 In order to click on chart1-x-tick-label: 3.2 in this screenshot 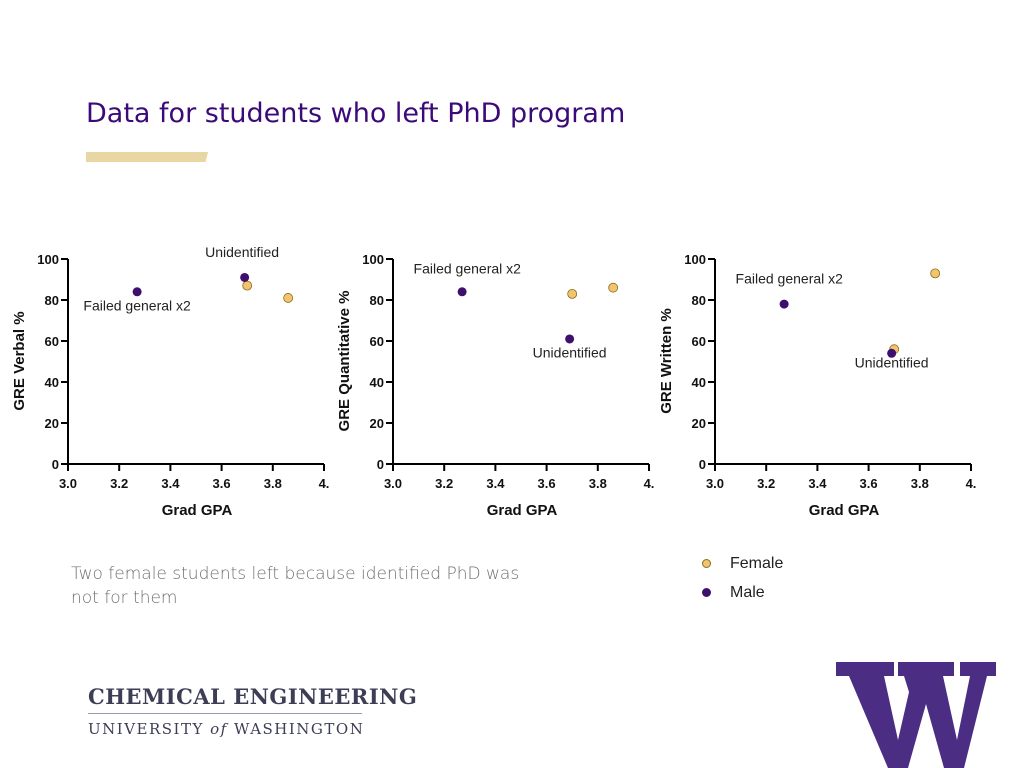, I will do `click(119, 483)`.